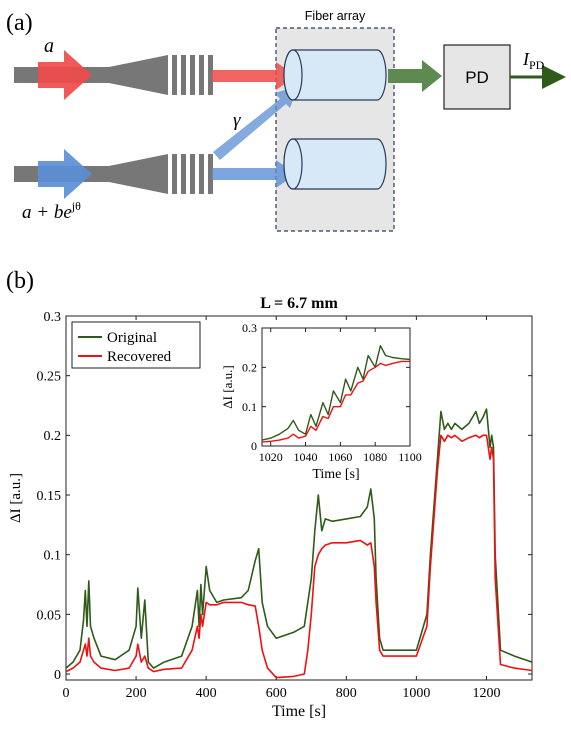 The width and height of the screenshot is (571, 738). What do you see at coordinates (49, 46) in the screenshot?
I see `input-top-label: a` at bounding box center [49, 46].